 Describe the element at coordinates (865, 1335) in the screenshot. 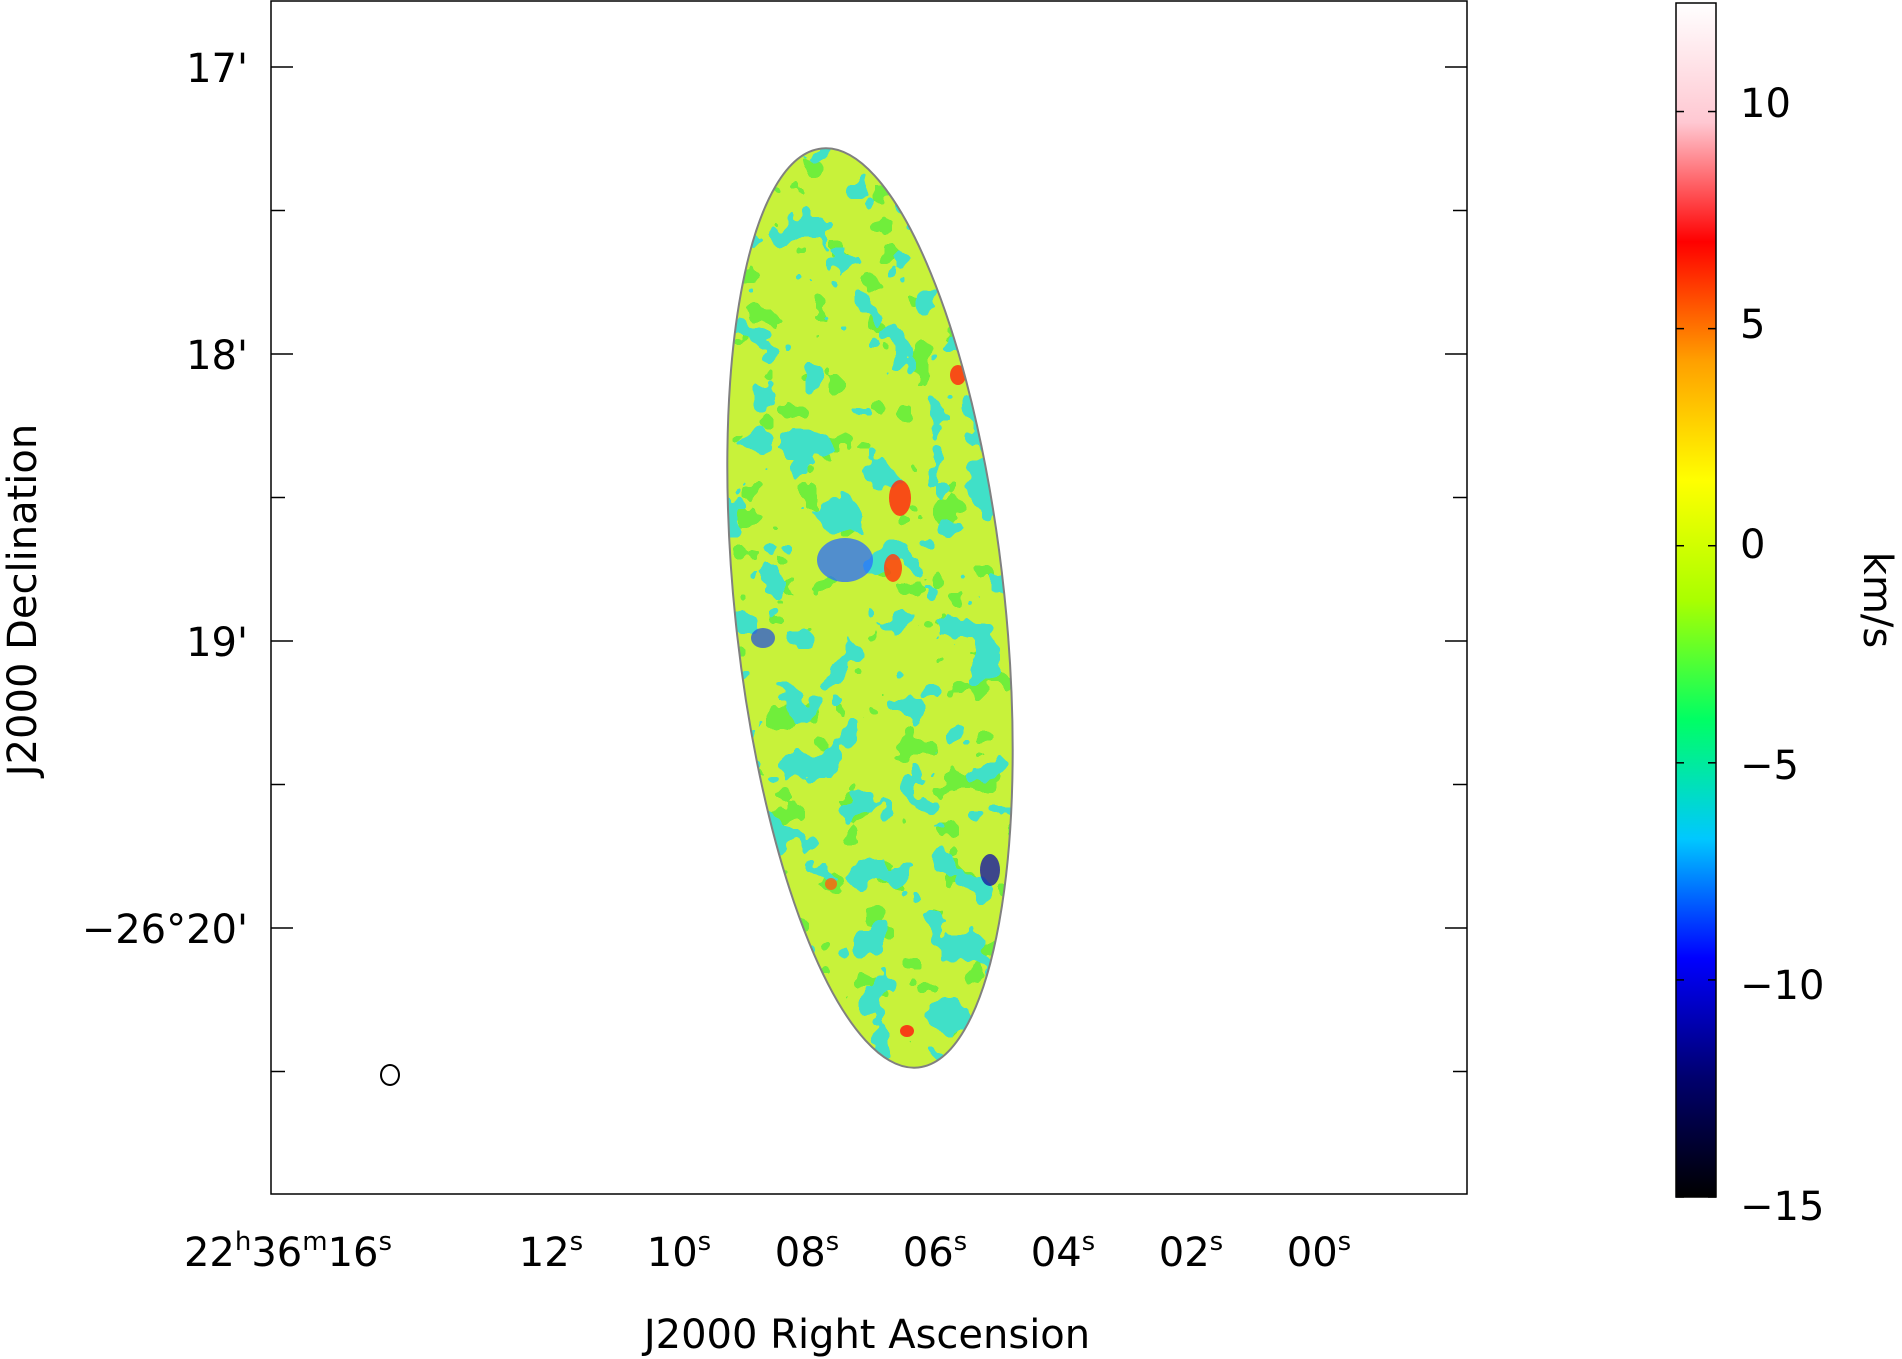

I see `x-axis-title: J2000 Right Ascension` at that location.